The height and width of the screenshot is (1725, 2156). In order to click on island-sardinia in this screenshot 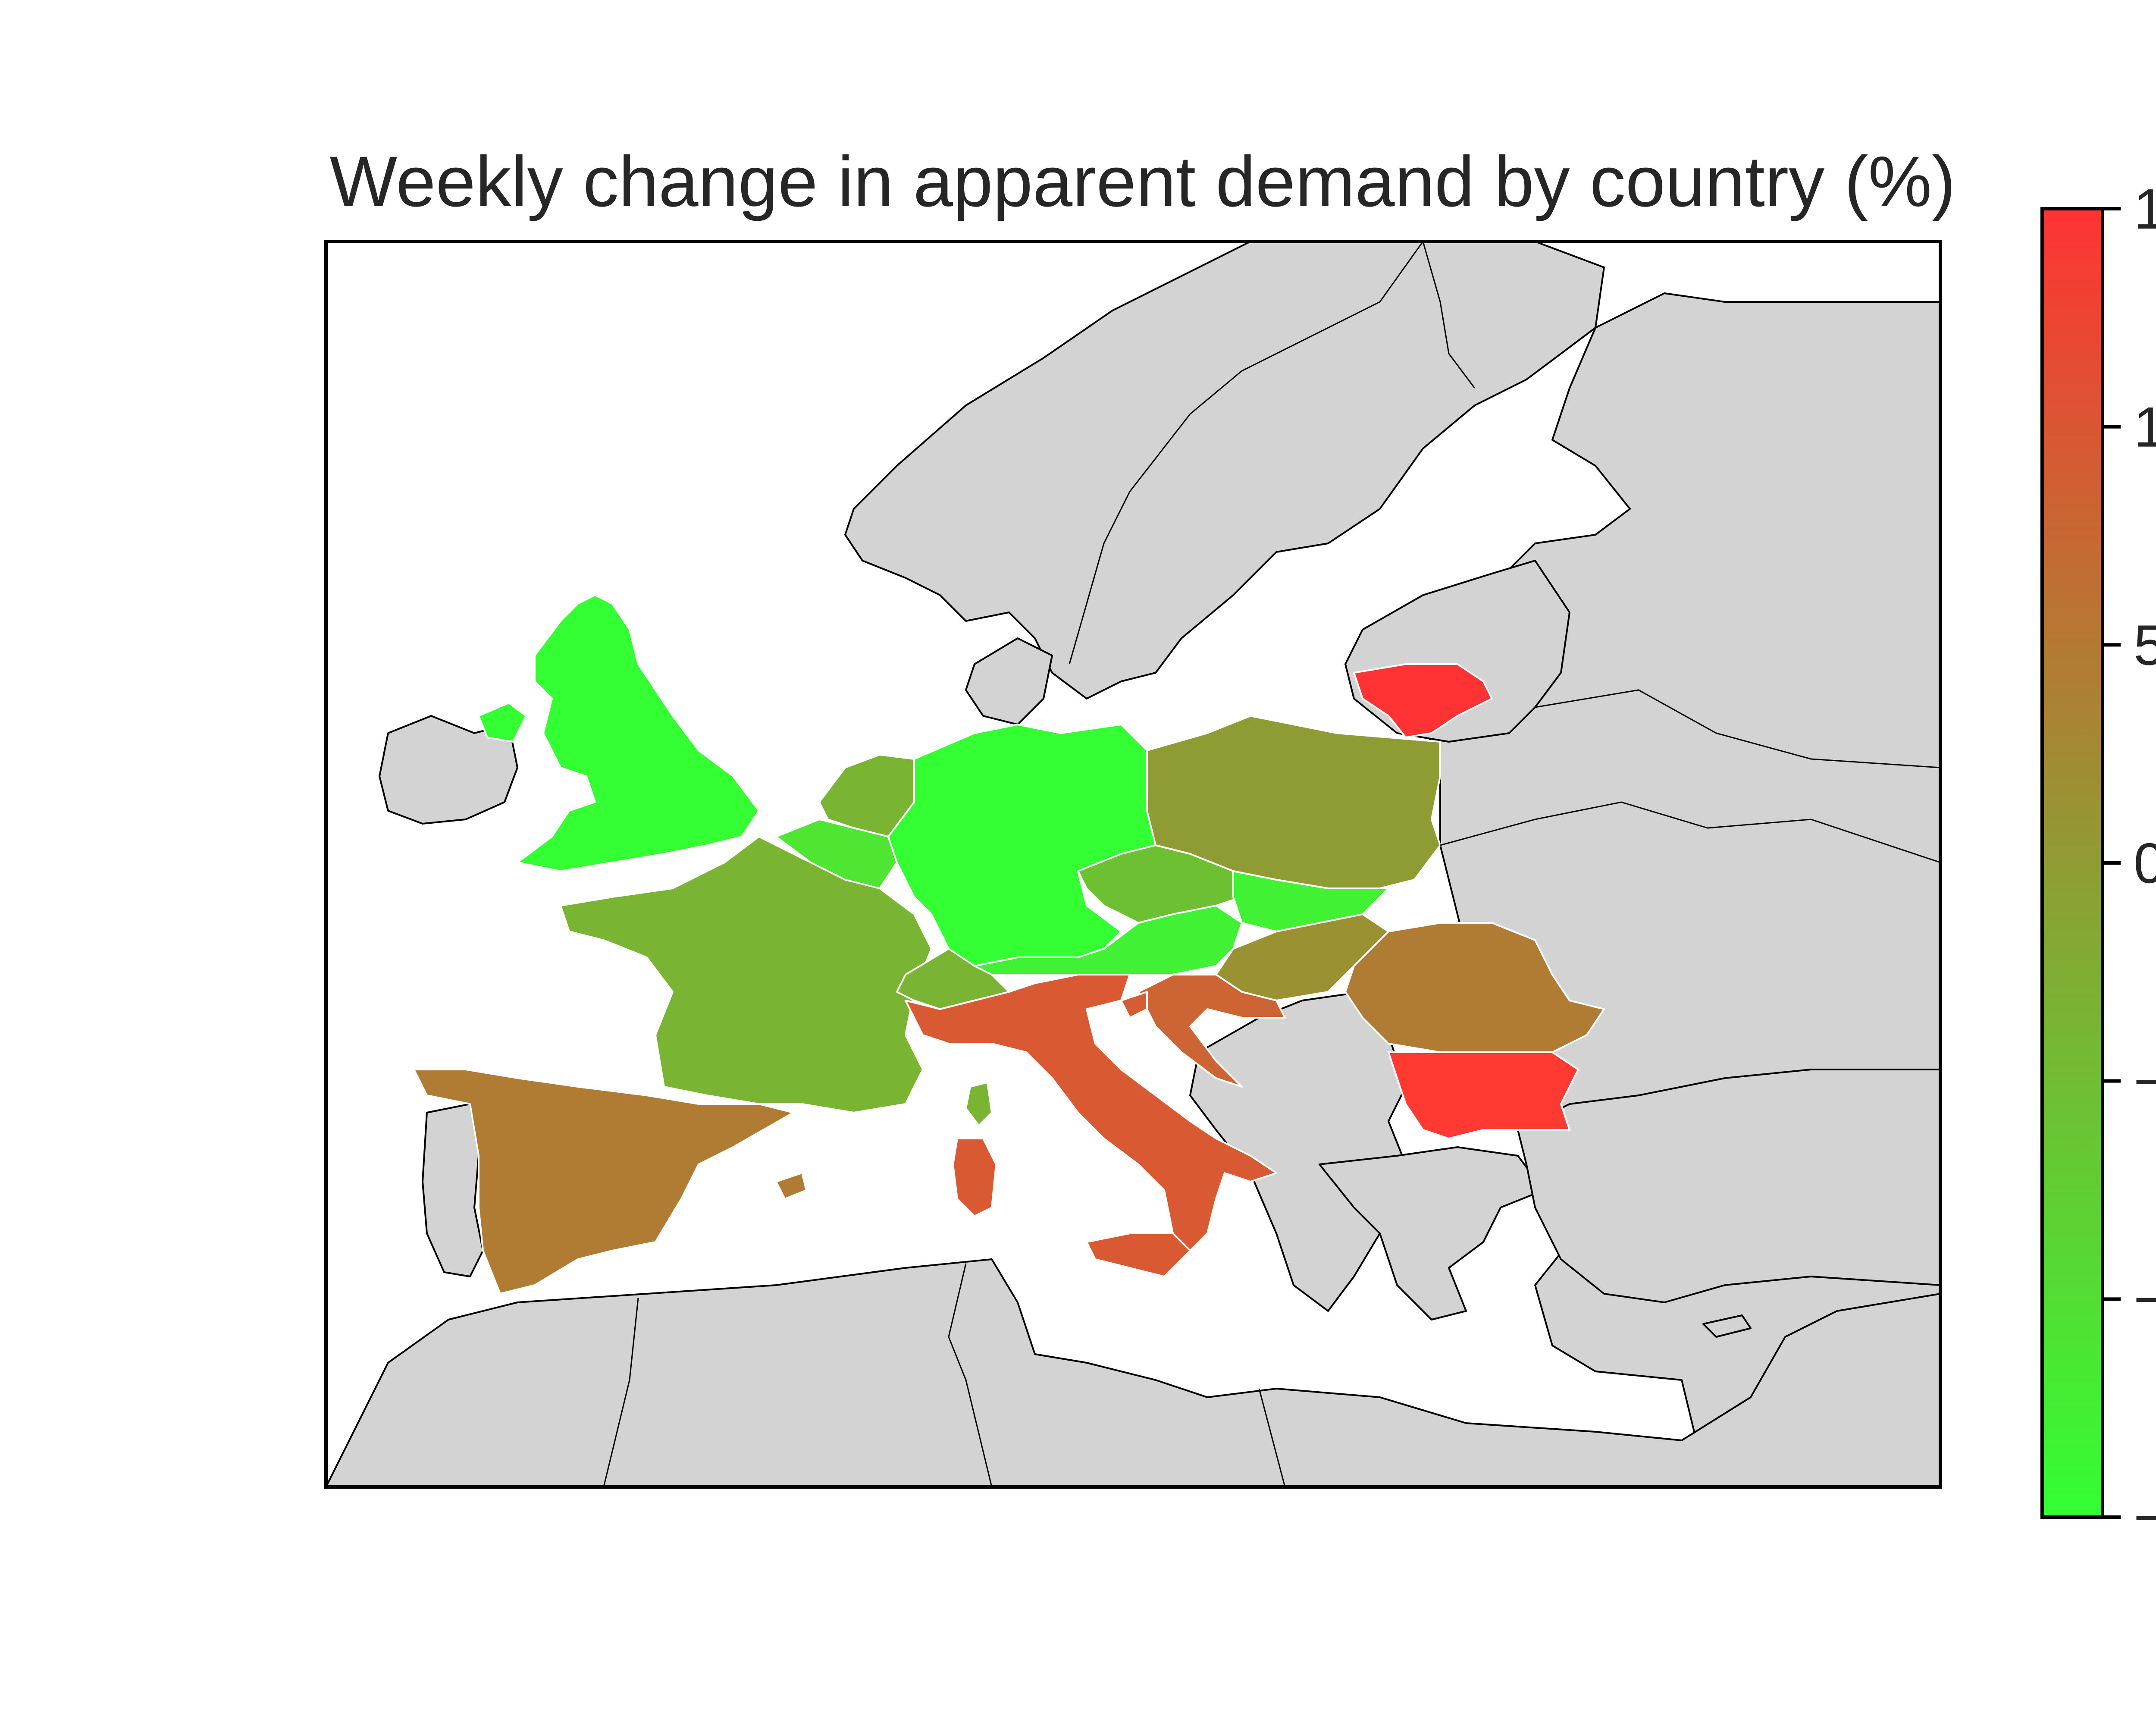, I will do `click(974, 1178)`.